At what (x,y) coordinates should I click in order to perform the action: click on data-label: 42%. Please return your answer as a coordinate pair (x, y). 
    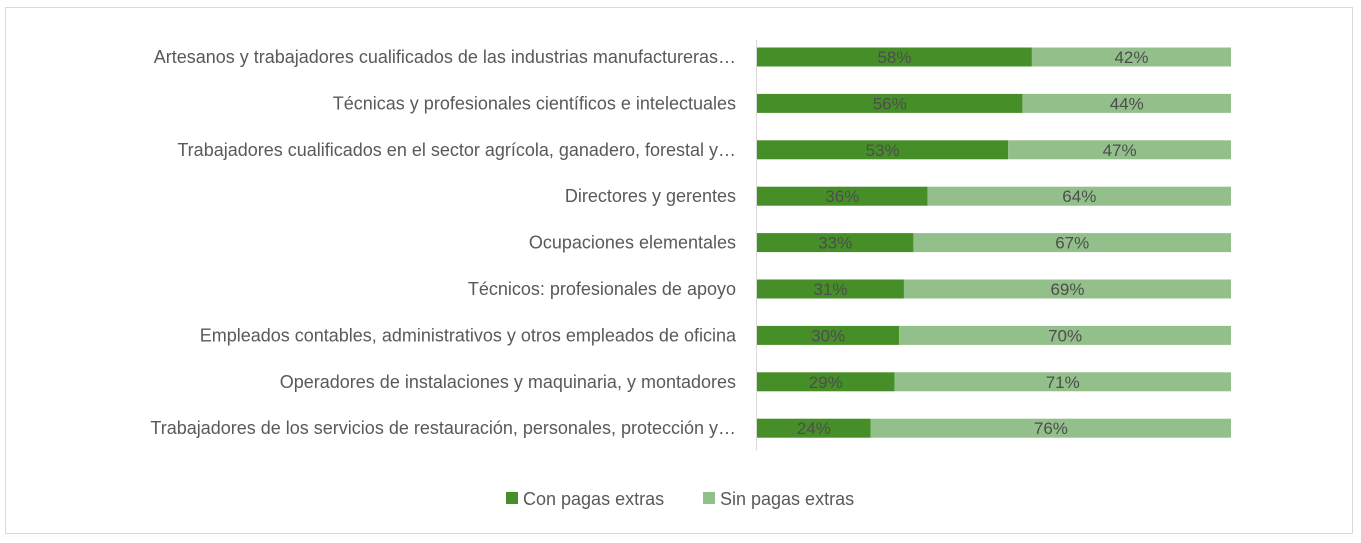
    Looking at the image, I should click on (1131, 57).